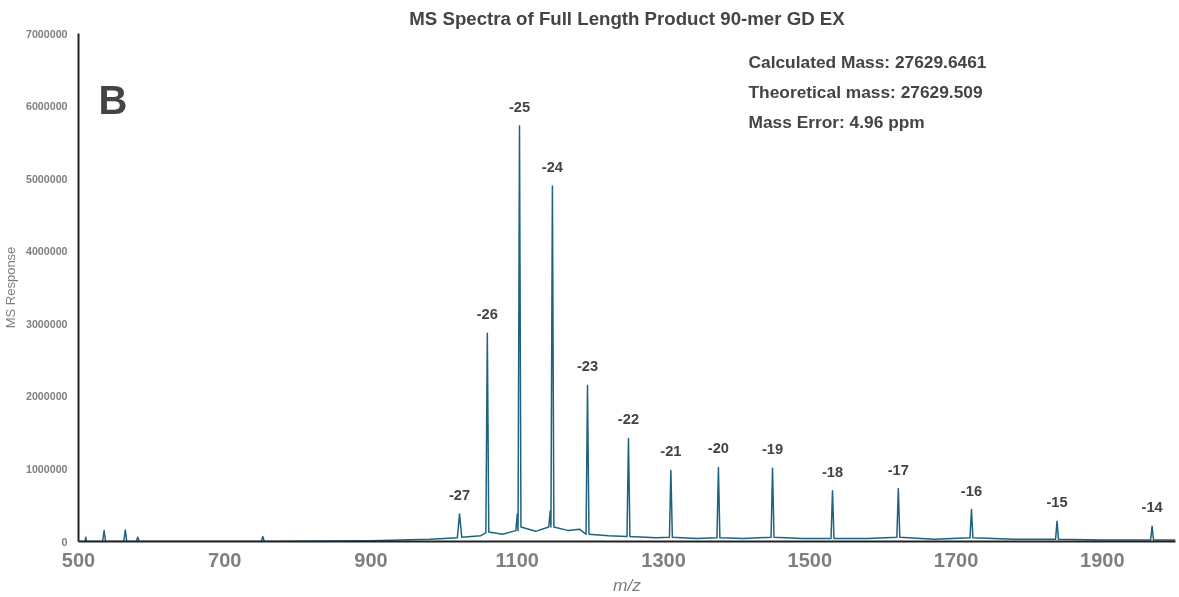 This screenshot has width=1179, height=597. I want to click on x-axis-title: m/z, so click(627, 584).